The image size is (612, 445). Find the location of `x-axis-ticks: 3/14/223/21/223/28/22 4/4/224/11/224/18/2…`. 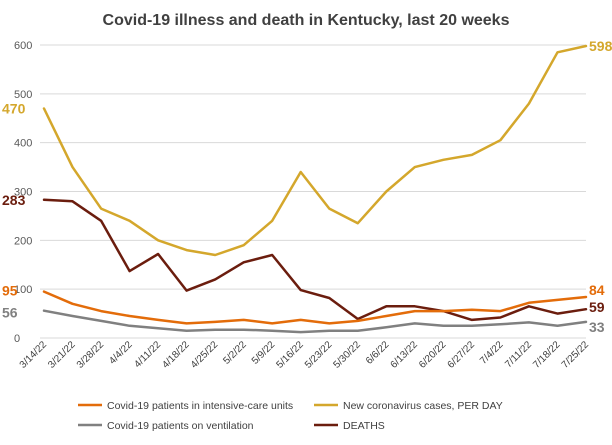

x-axis-ticks: 3/14/223/21/223/28/22 4/4/224/11/224/18/2… is located at coordinates (305, 355).